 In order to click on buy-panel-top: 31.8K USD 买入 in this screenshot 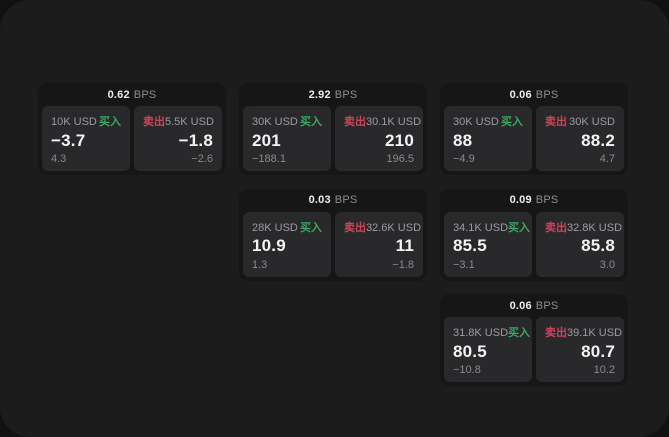, I will do `click(491, 332)`.